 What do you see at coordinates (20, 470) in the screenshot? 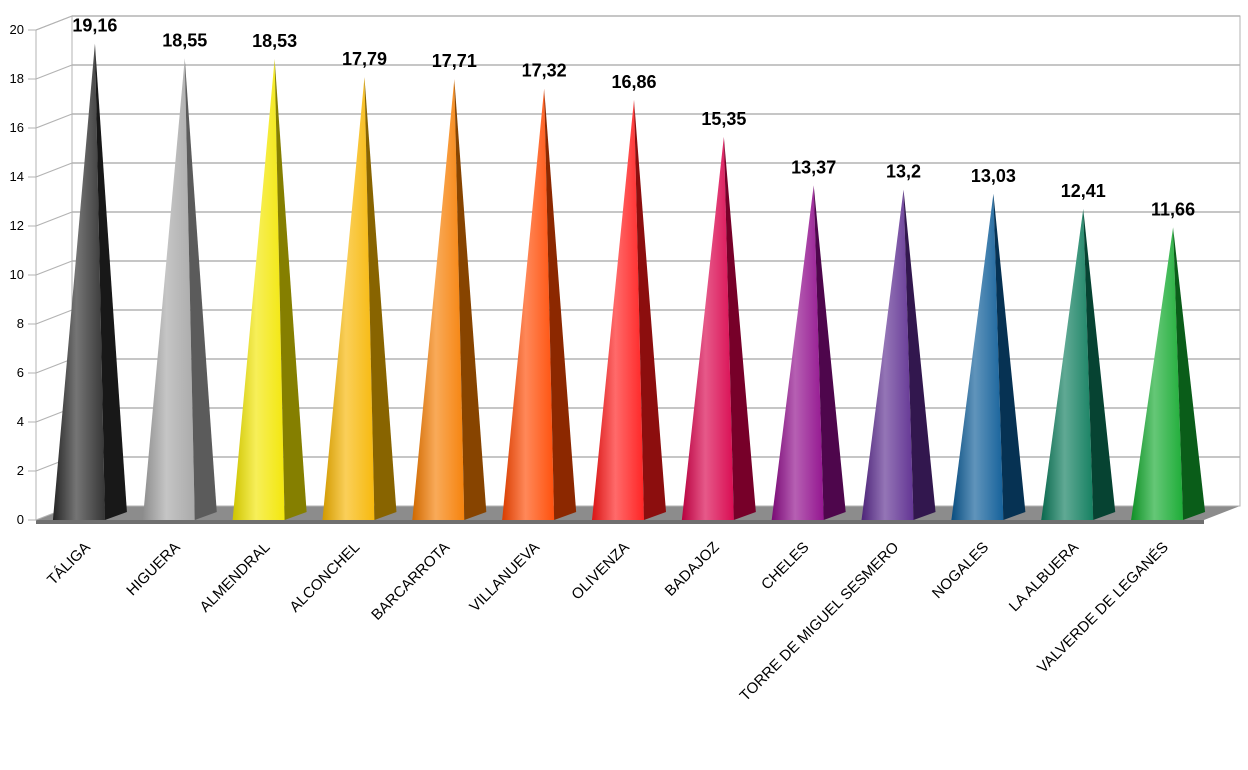
I see `y-tick-label: 2` at bounding box center [20, 470].